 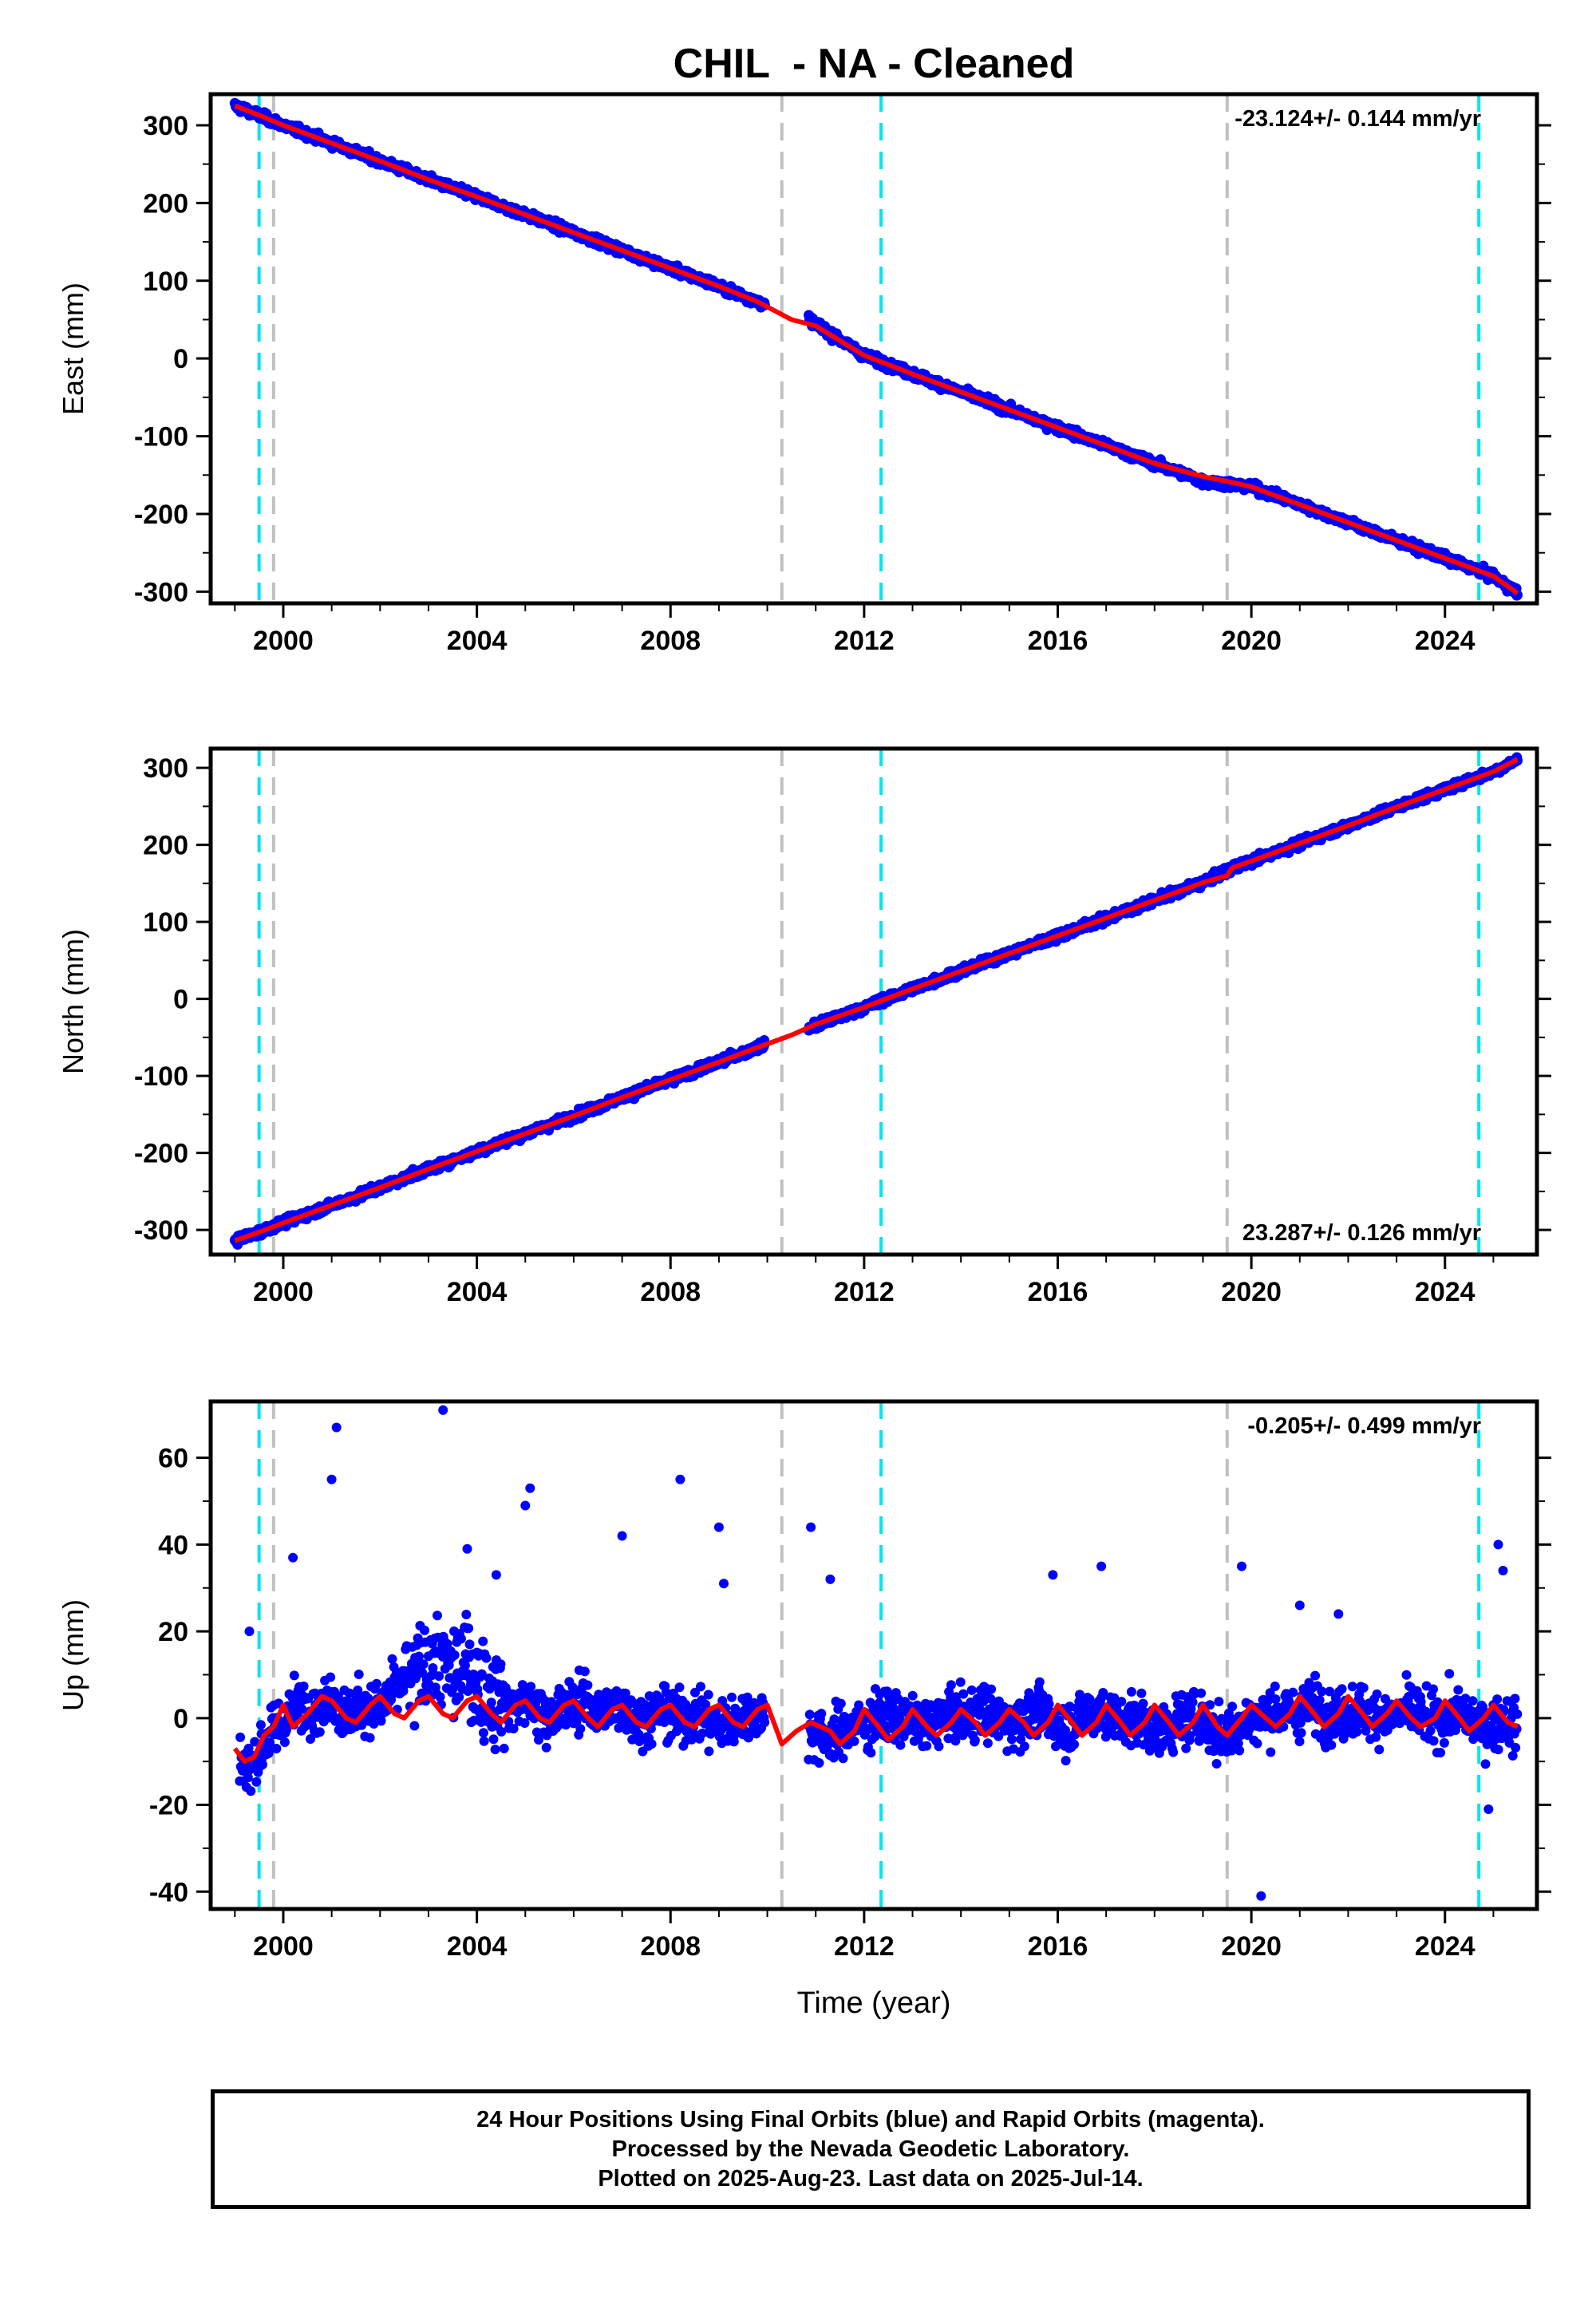 What do you see at coordinates (874, 64) in the screenshot?
I see `plot-title: CHIL - NA - Cleaned` at bounding box center [874, 64].